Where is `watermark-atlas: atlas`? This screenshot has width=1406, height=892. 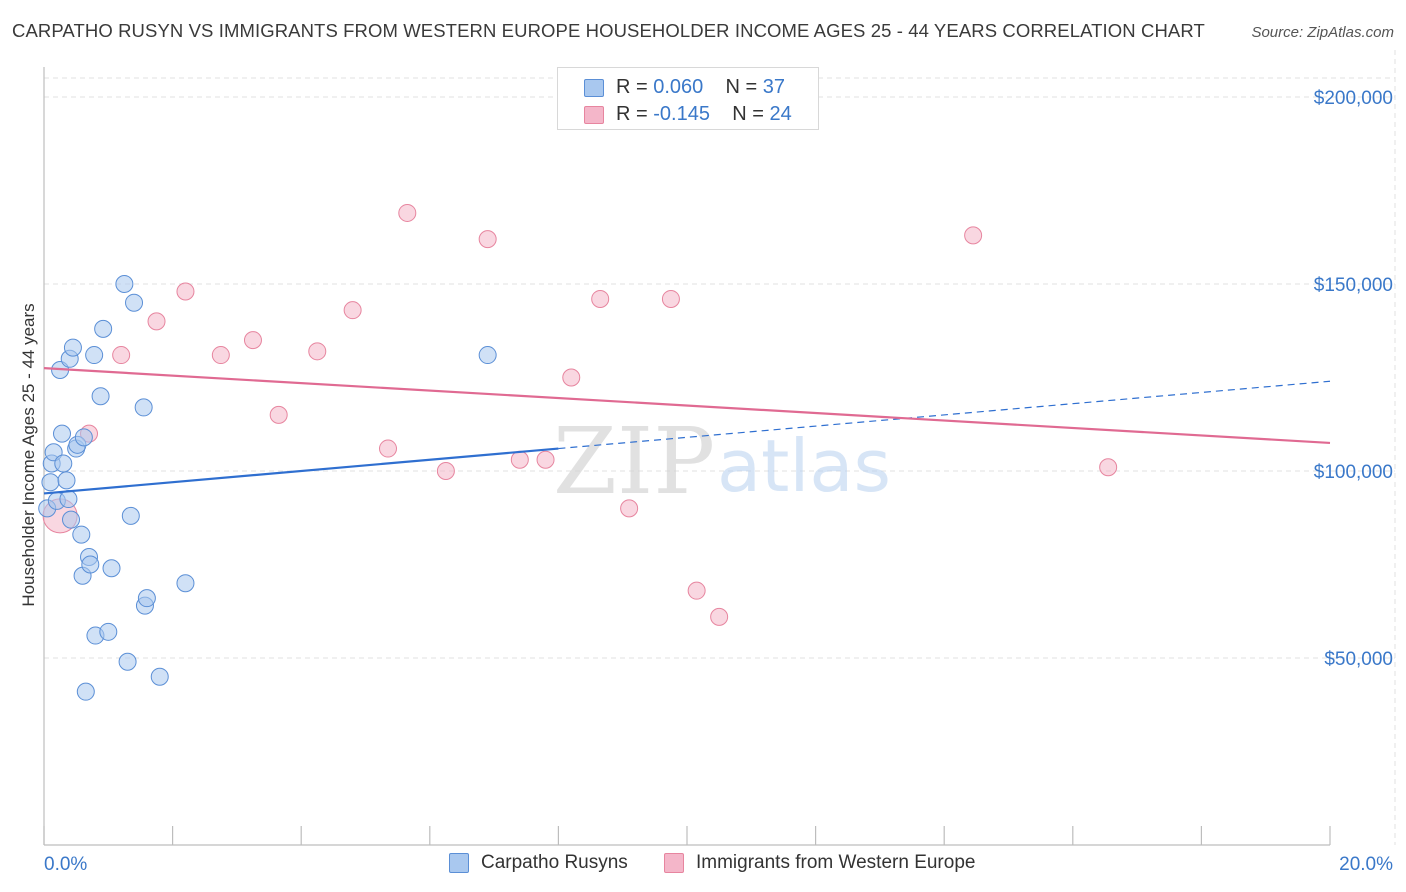 watermark-atlas: atlas is located at coordinates (804, 466).